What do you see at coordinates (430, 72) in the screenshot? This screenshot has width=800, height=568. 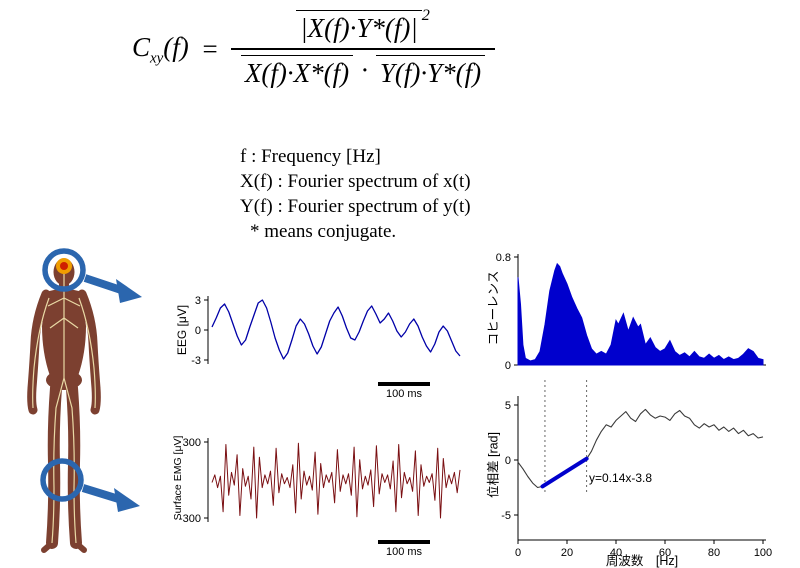 I see `denominator-right: Y(f)·Y*(f)` at bounding box center [430, 72].